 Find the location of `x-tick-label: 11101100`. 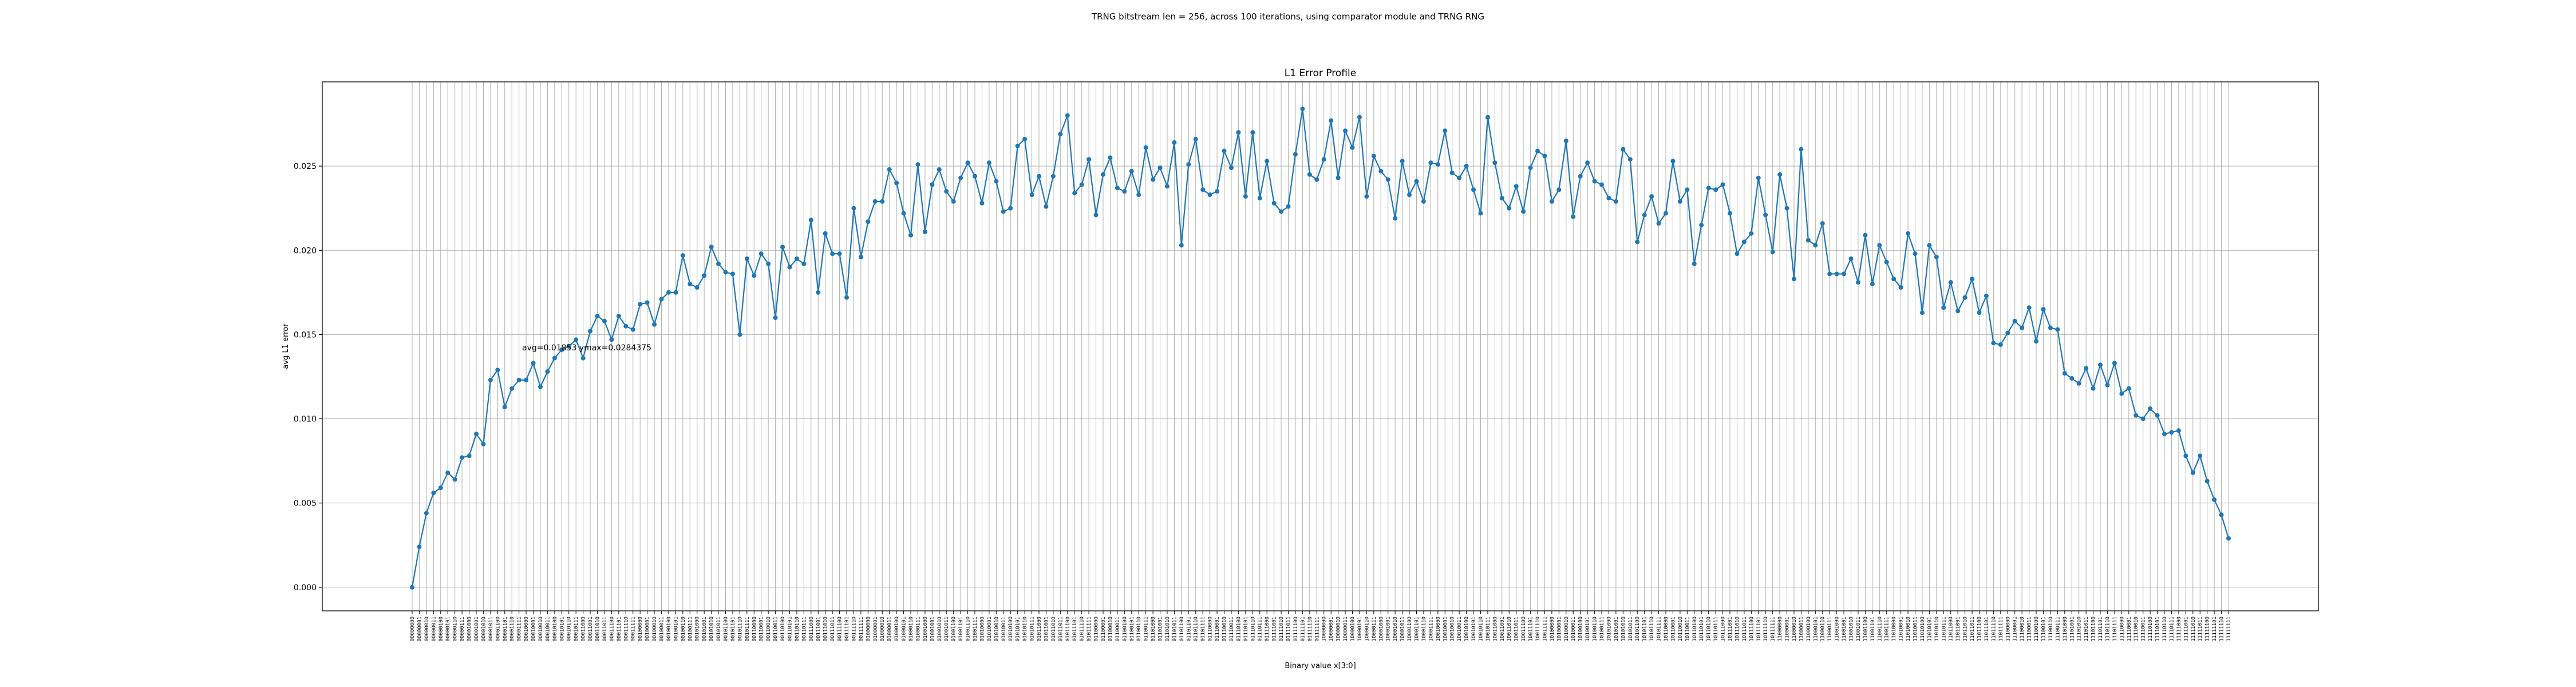

x-tick-label: 11101100 is located at coordinates (2094, 629).